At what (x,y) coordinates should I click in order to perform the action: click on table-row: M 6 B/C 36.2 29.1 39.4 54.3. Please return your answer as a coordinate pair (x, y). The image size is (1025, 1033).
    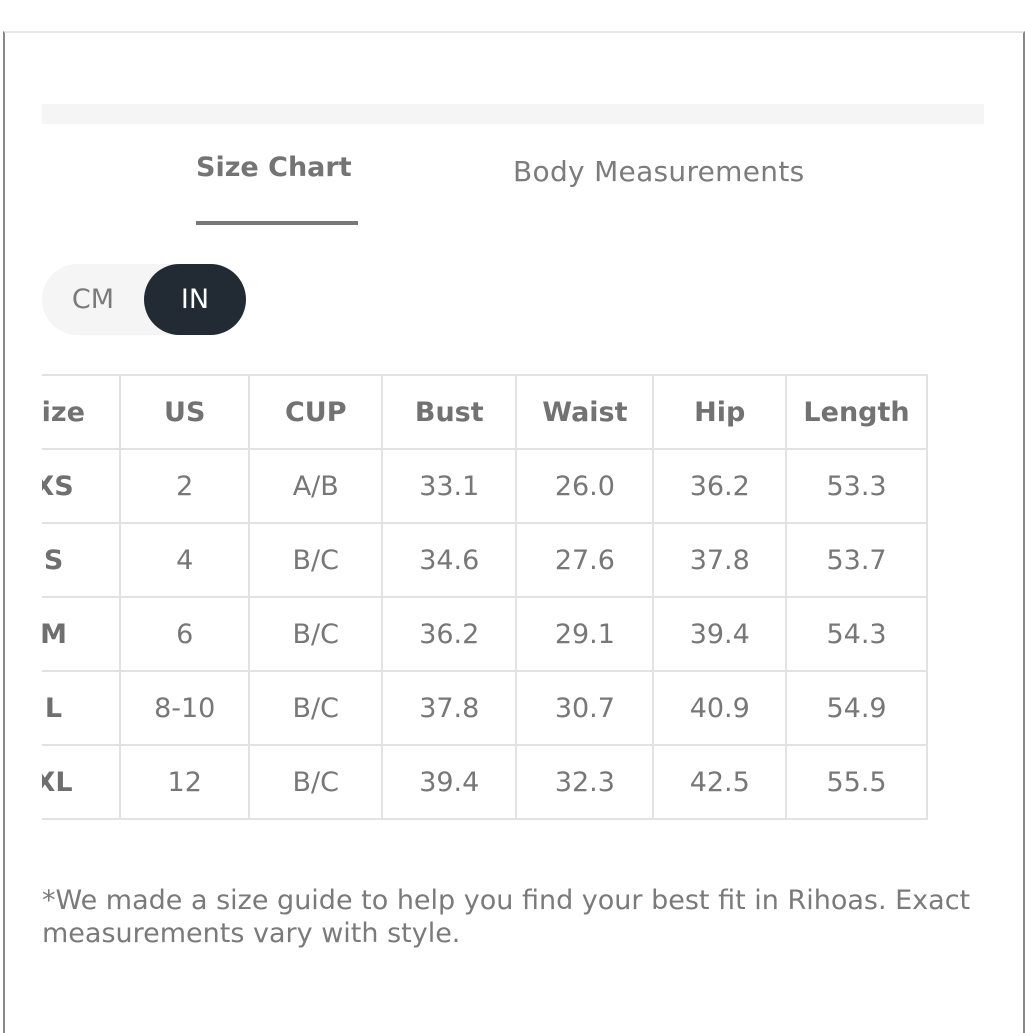
    Looking at the image, I should click on (485, 634).